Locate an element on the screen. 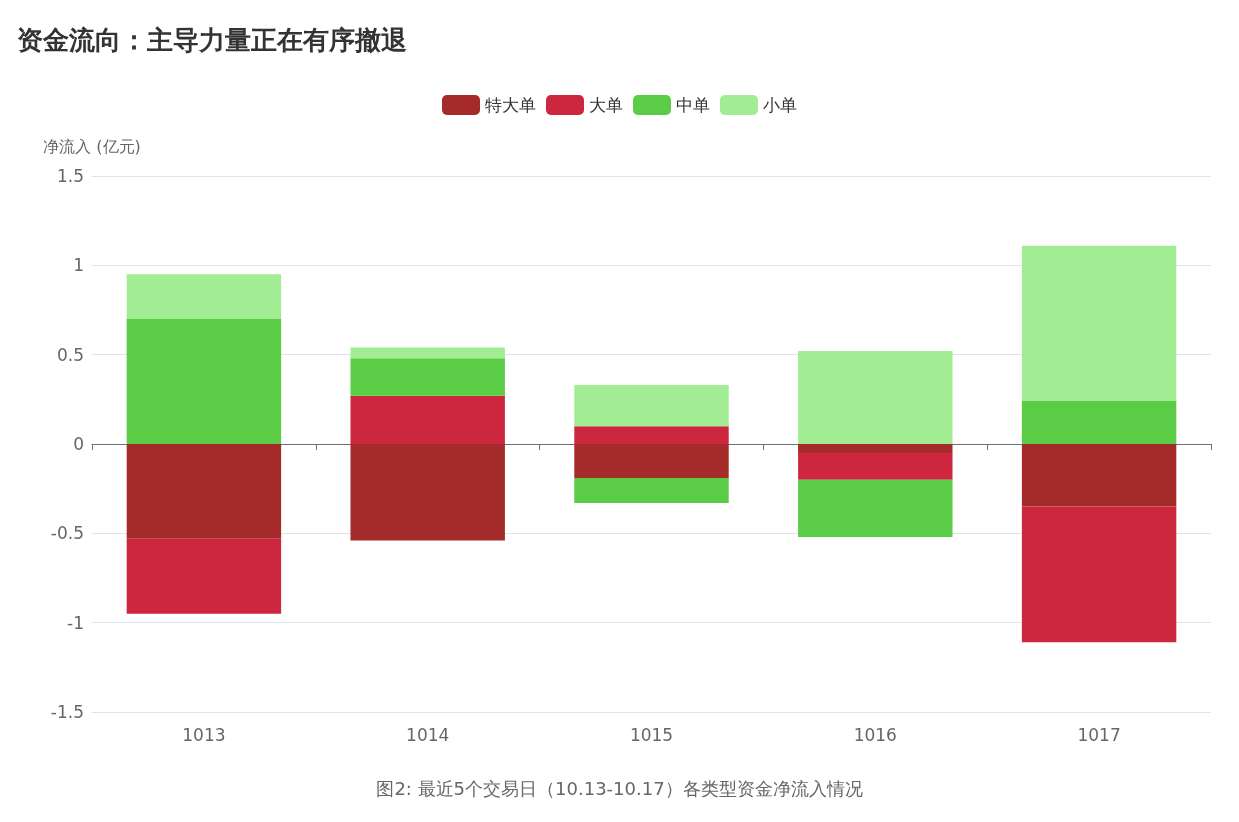  x-tick-label: 1016 is located at coordinates (875, 734).